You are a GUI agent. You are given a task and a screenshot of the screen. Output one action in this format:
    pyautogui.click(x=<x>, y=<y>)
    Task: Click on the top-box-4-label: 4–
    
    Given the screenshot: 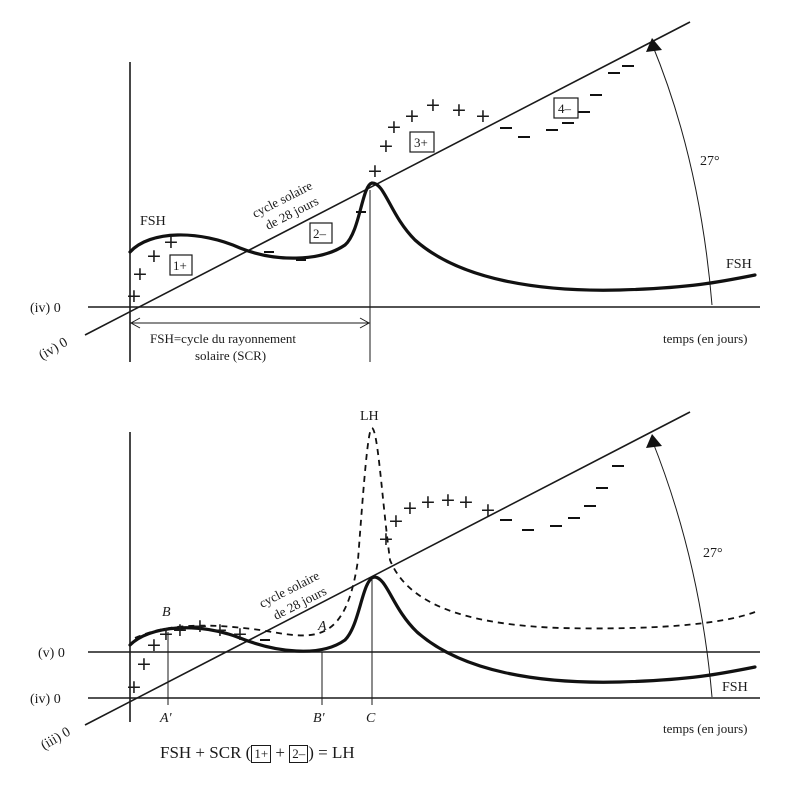 What is the action you would take?
    pyautogui.click(x=565, y=108)
    